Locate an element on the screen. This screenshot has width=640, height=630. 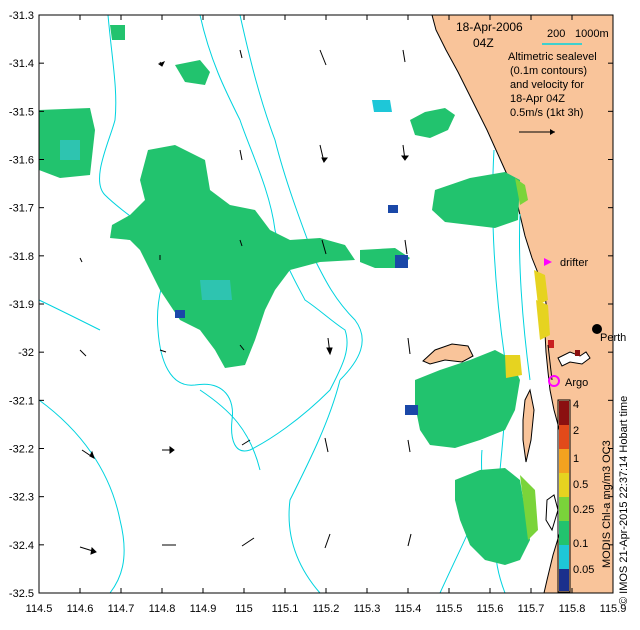
garden-island is located at coordinates (528, 425).